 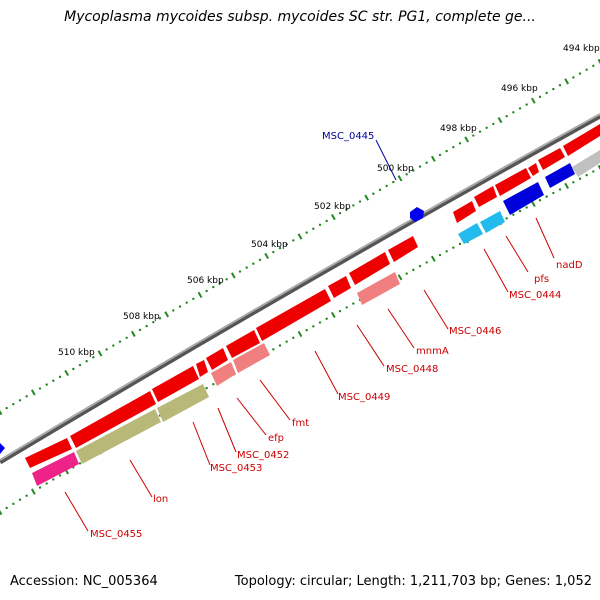 I want to click on gene-label-MSC_0445: MSC_0445, so click(x=348, y=136).